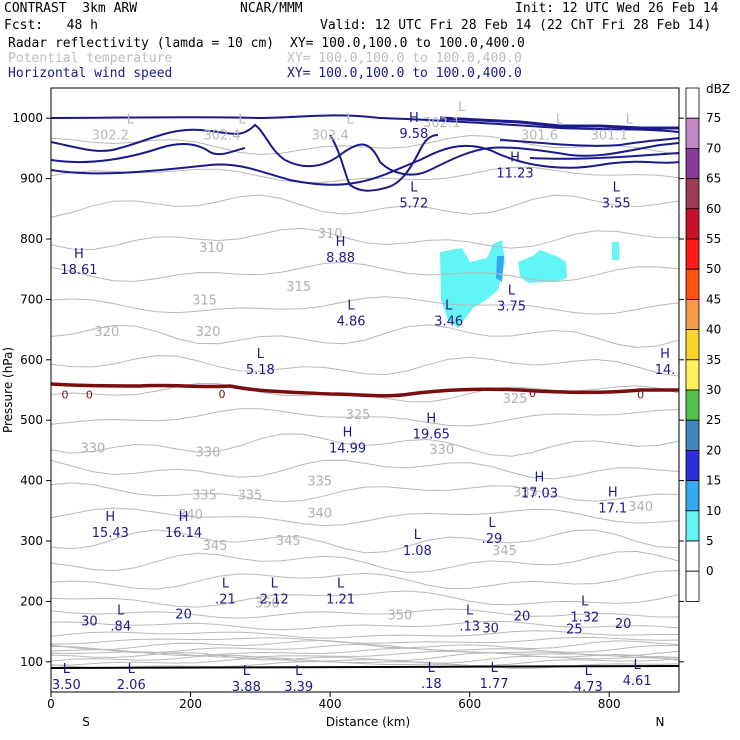 The height and width of the screenshot is (740, 740). I want to click on center-value: 5.18, so click(260, 370).